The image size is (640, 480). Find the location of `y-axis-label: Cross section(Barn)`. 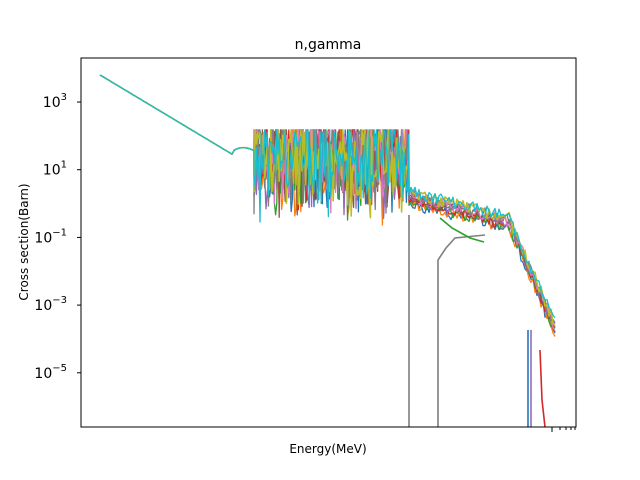

y-axis-label: Cross section(Barn) is located at coordinates (24, 241).